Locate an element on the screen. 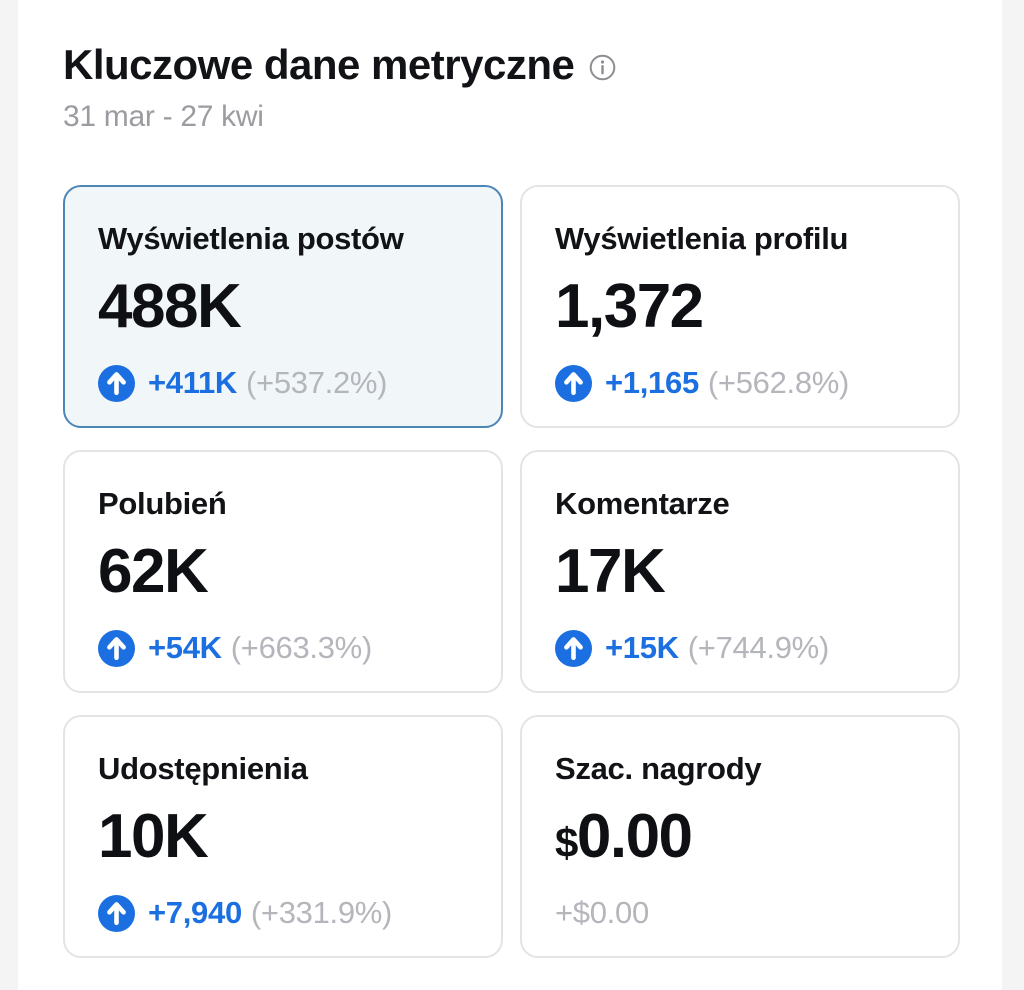  metric-value: $0.00 is located at coordinates (624, 836).